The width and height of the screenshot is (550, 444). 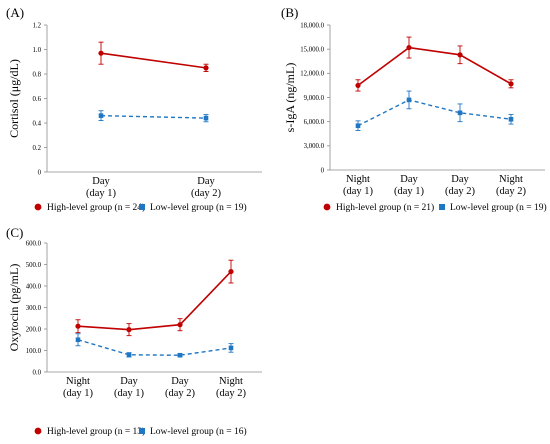 I want to click on y-tick-label: 18,000.0, so click(x=312, y=25).